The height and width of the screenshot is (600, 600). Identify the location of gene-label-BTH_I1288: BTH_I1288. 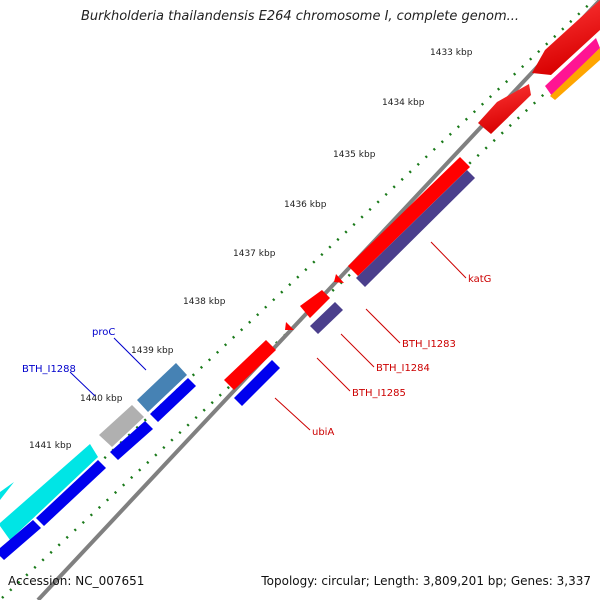
(49, 369).